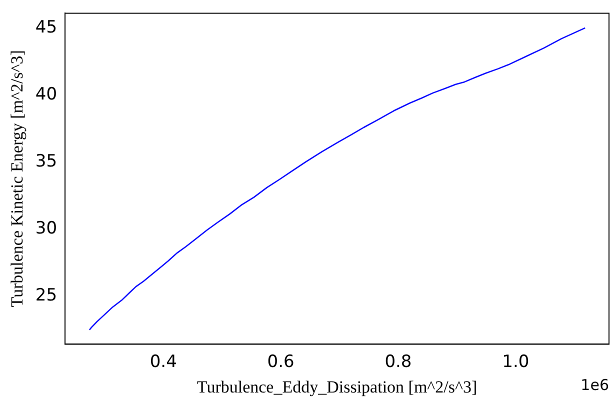 The image size is (611, 402). I want to click on x-tick-label: 0.8, so click(398, 362).